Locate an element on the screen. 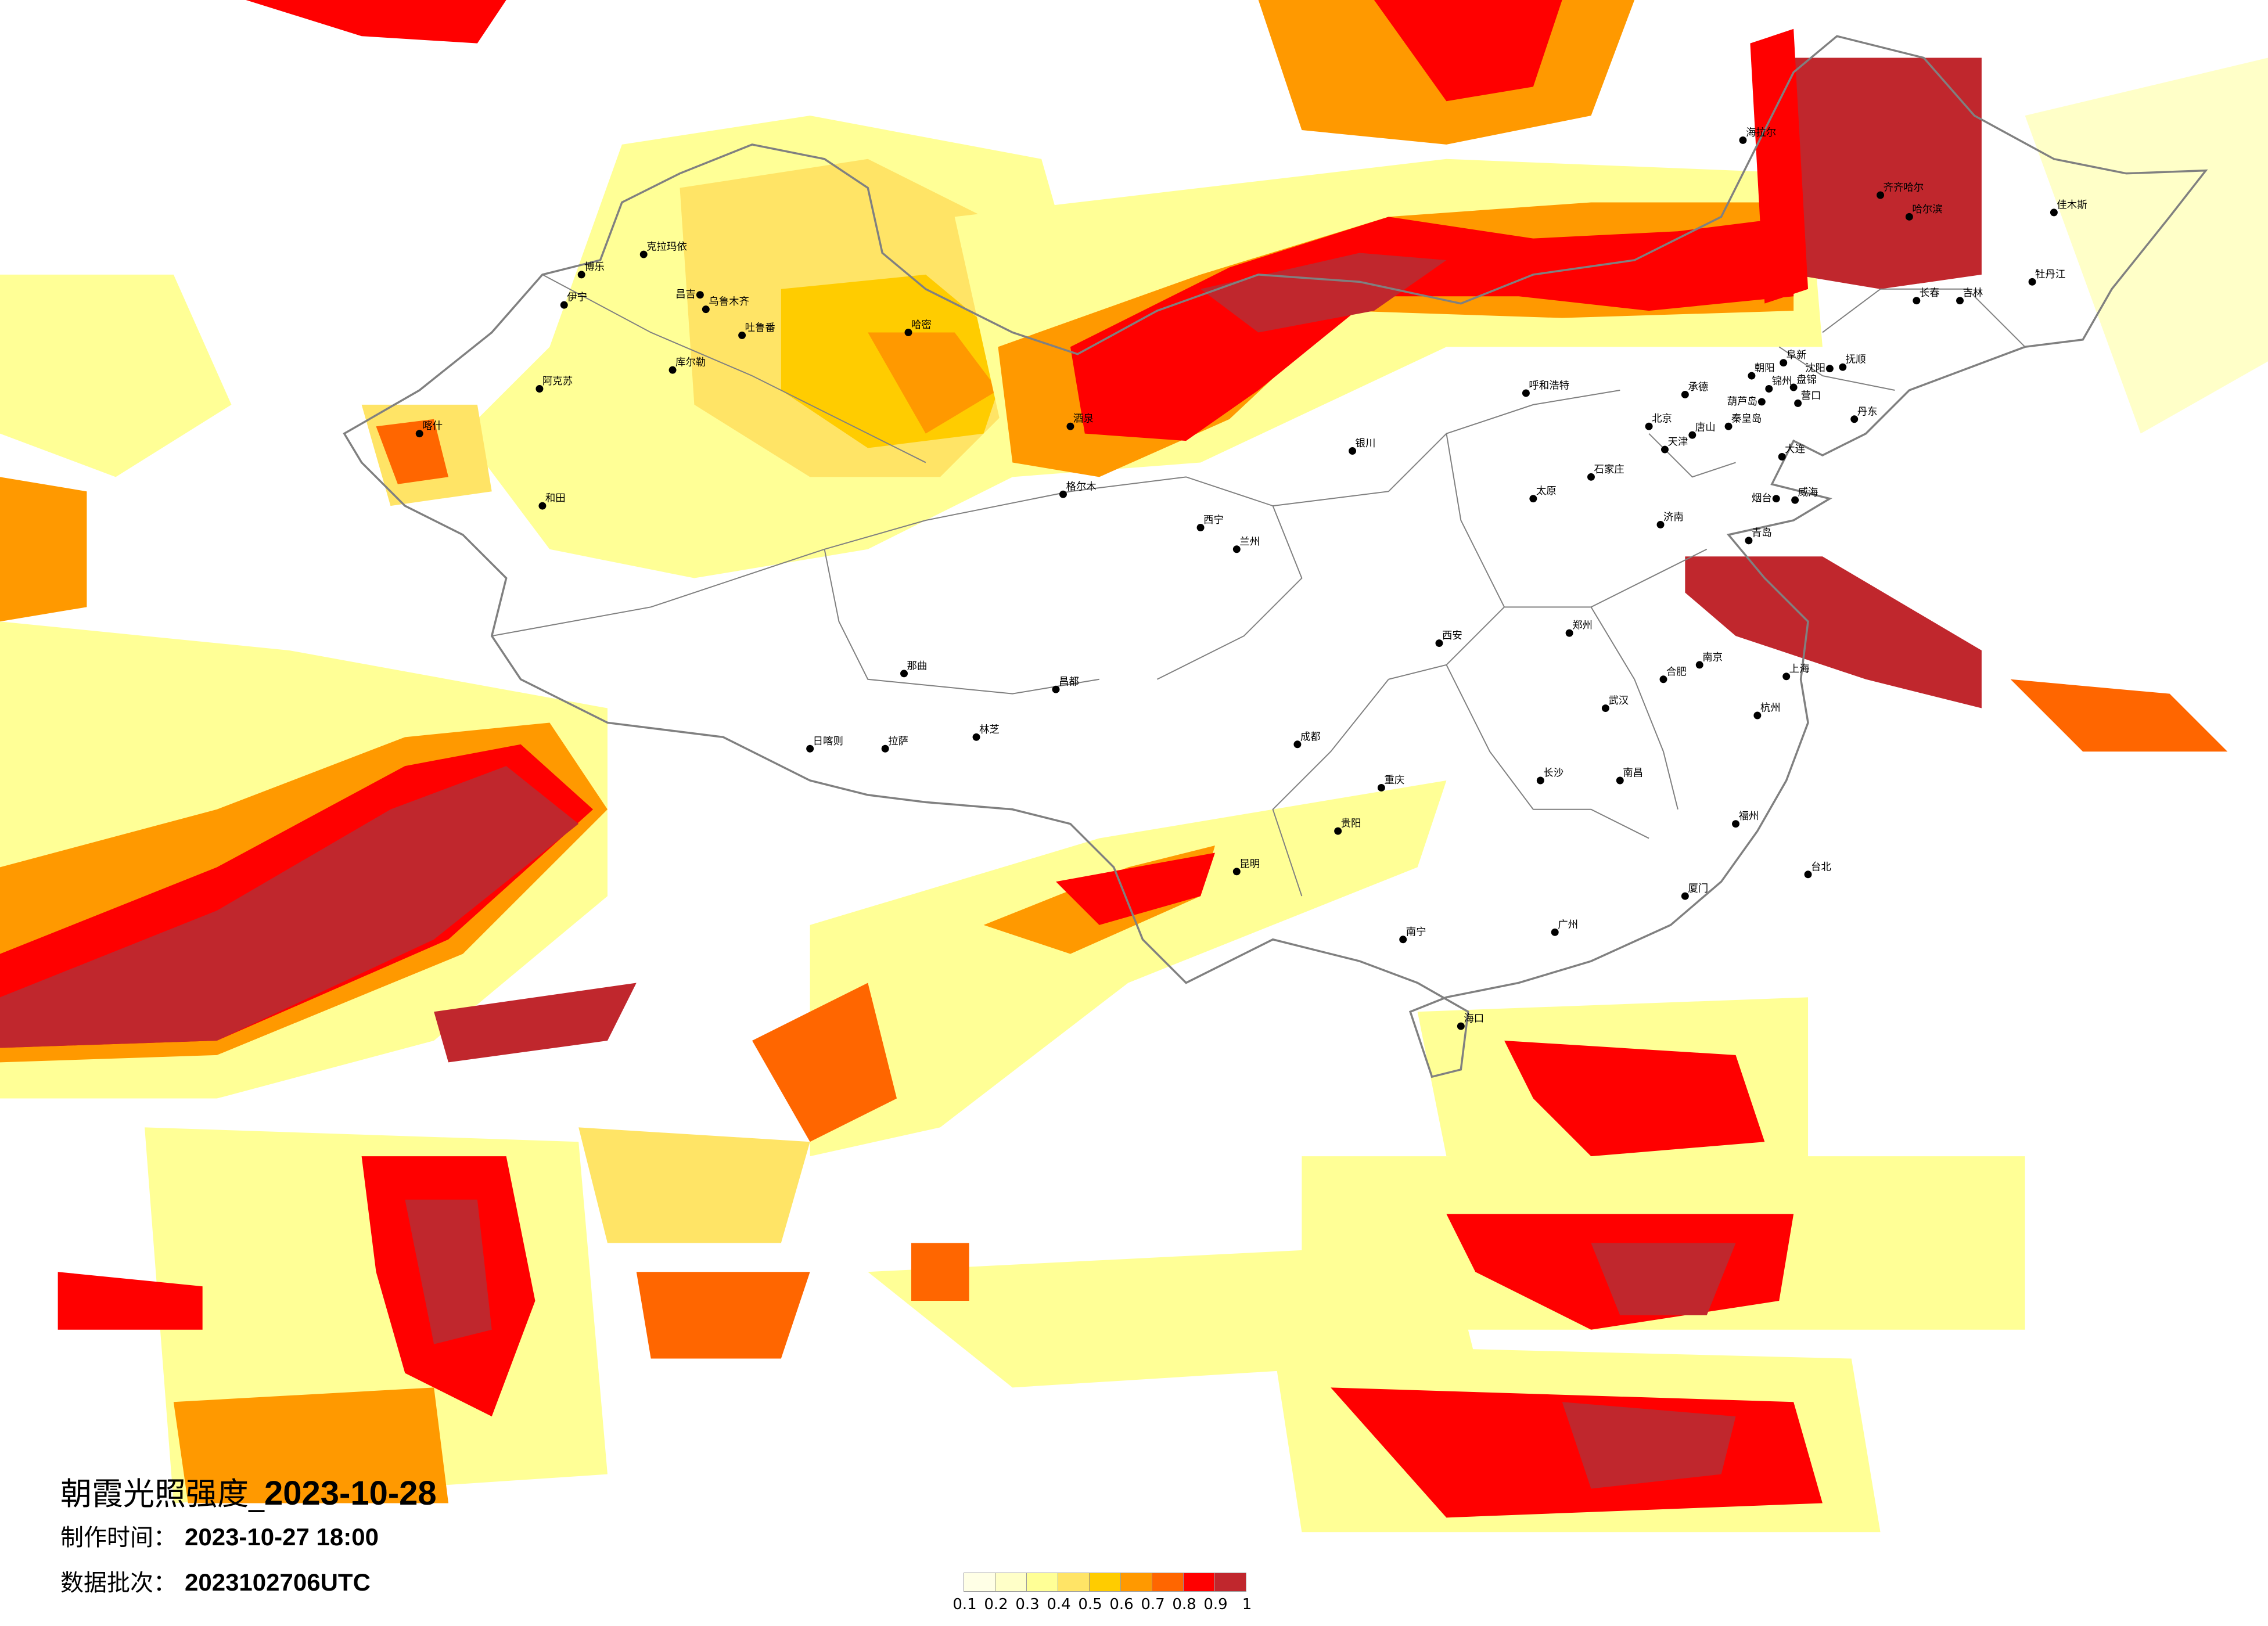 The image size is (2268, 1626). city-label: 齐齐哈尔 is located at coordinates (1904, 188).